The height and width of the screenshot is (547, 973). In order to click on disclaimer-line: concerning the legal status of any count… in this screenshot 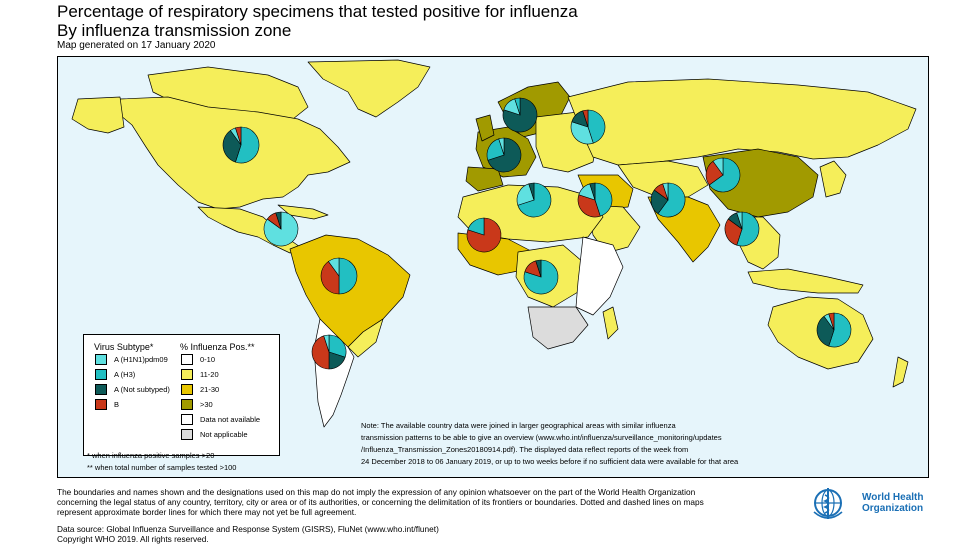, I will do `click(380, 502)`.